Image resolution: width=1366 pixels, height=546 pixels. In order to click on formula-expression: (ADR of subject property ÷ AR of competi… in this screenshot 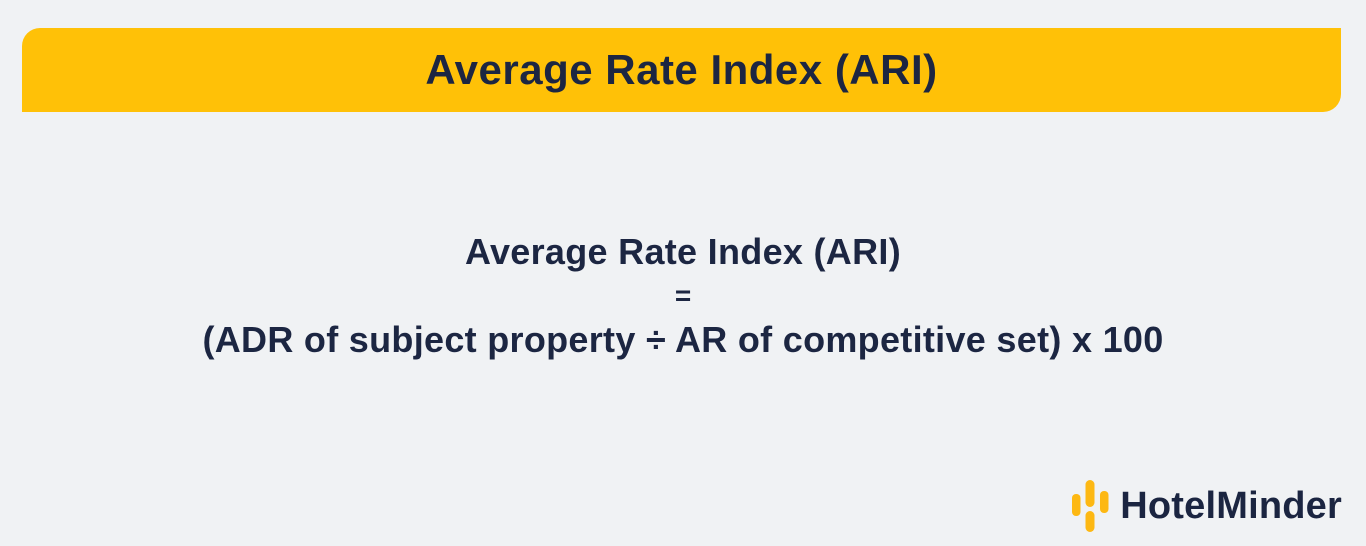, I will do `click(683, 339)`.